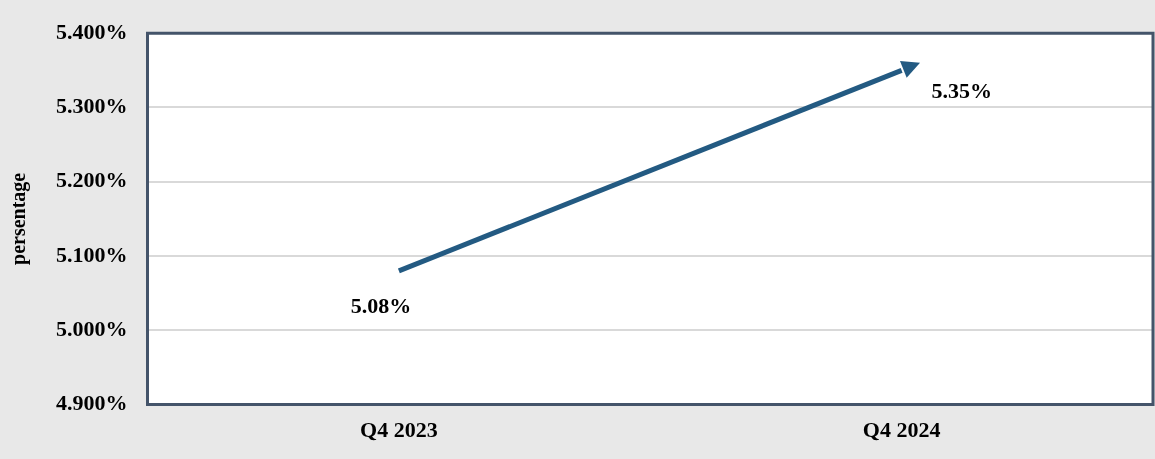  I want to click on data-label: 5.08%, so click(381, 305).